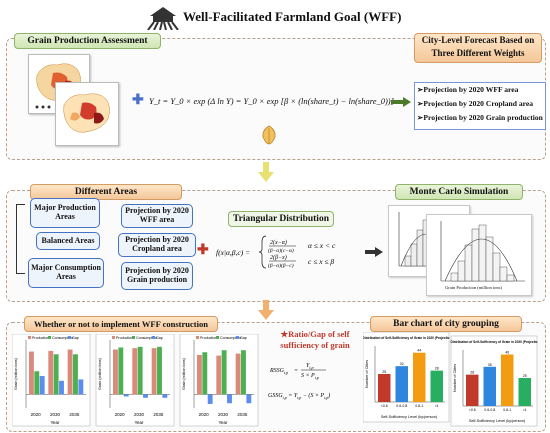 The height and width of the screenshot is (433, 550). Describe the element at coordinates (281, 219) in the screenshot. I see `triangular-distribution-label: Triangular Distribution` at that location.